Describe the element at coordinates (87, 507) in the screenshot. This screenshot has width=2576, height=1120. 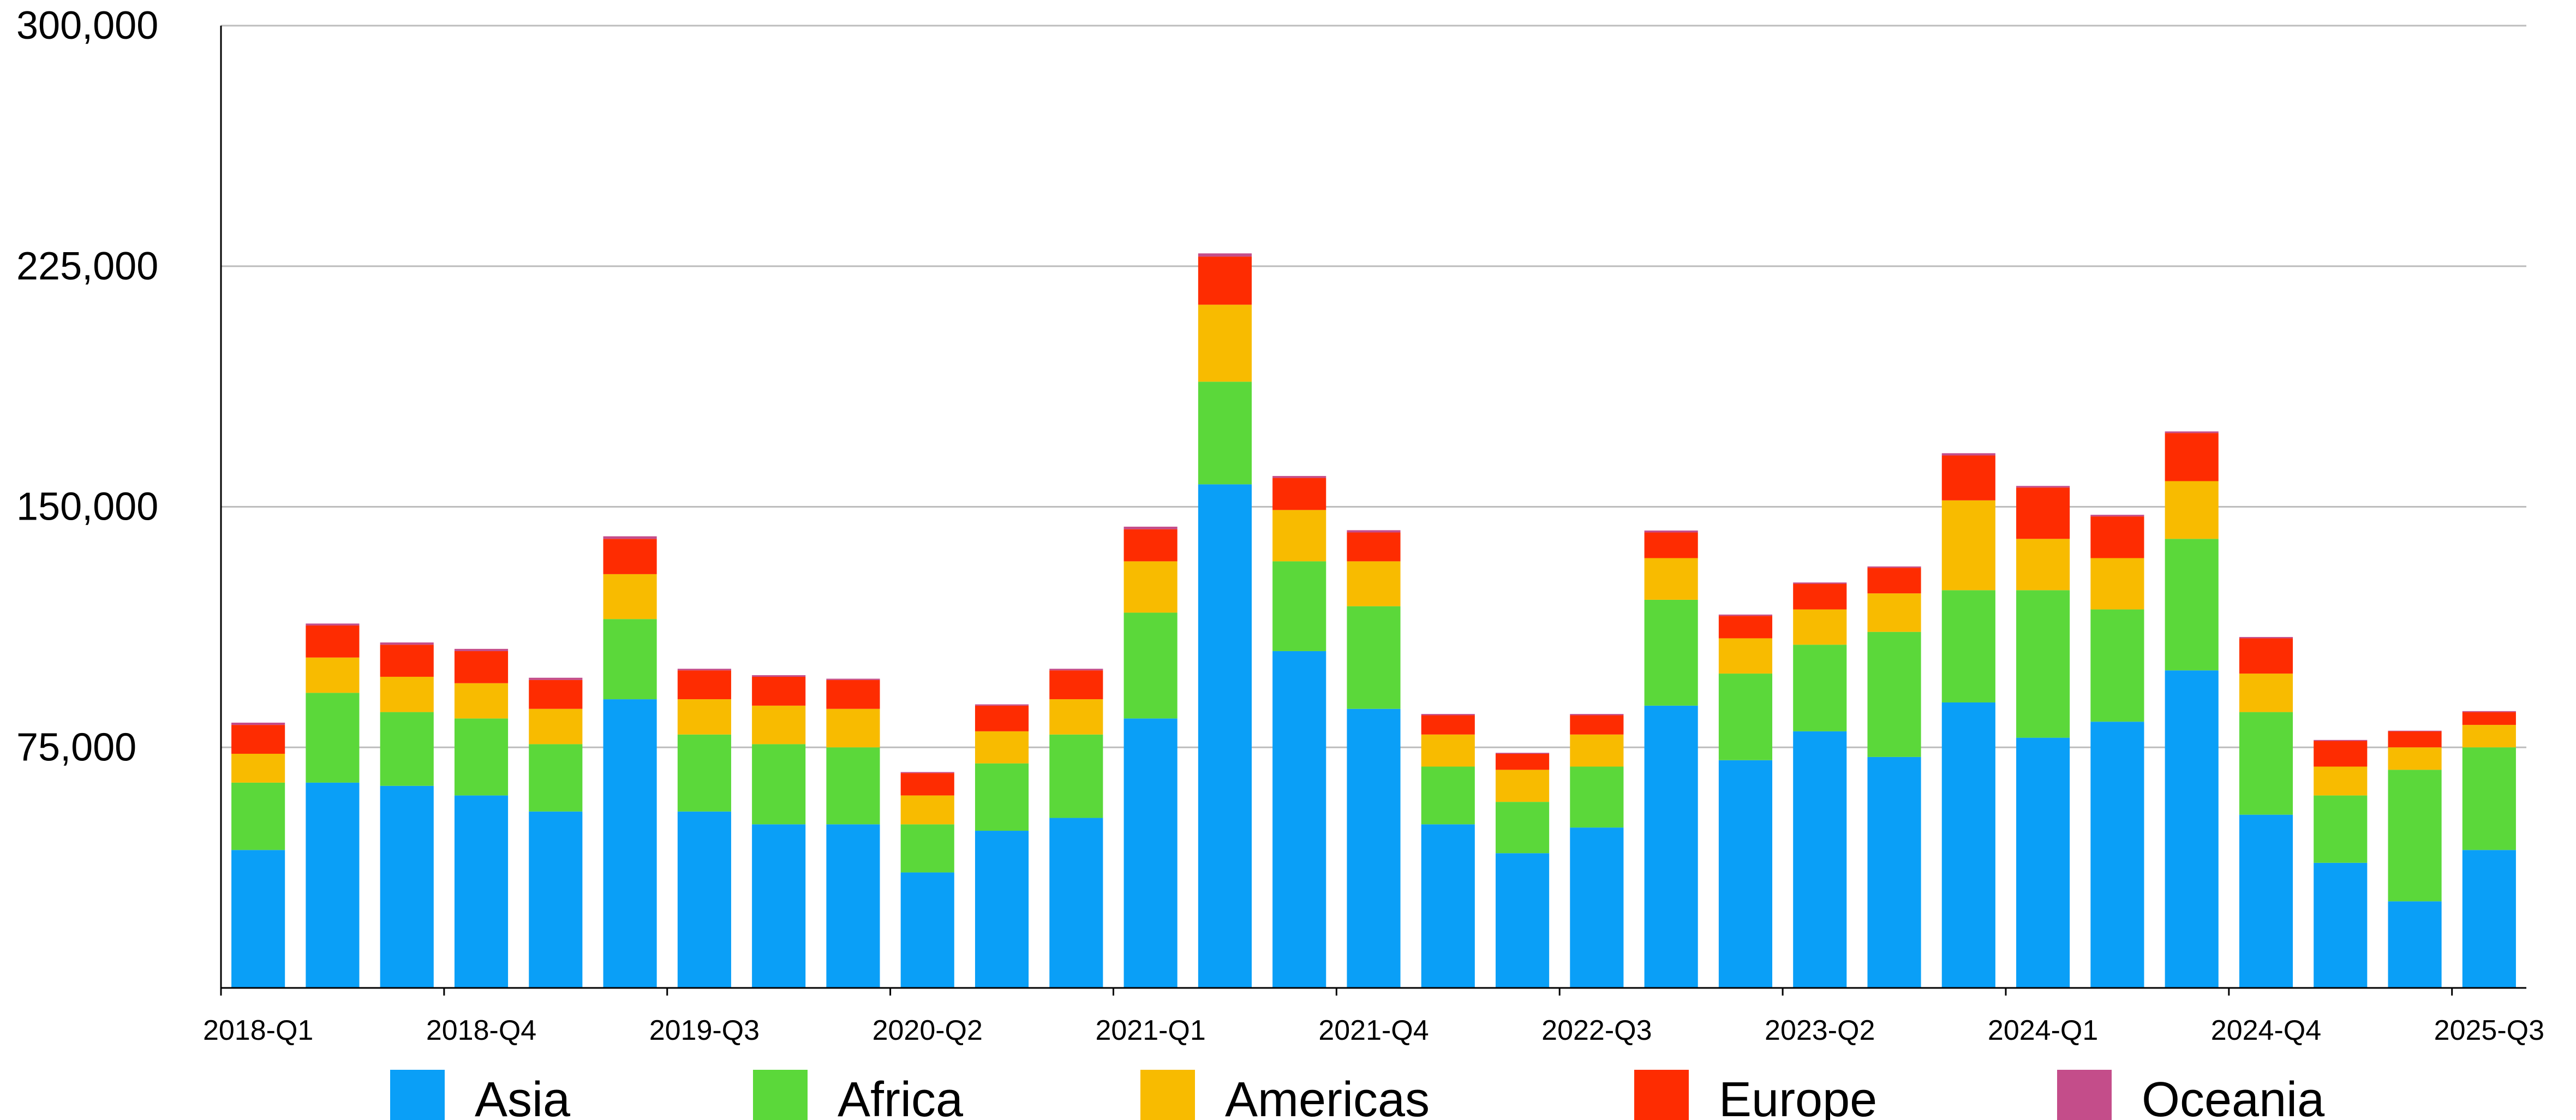
I see `y-tick-label: 150,000` at that location.